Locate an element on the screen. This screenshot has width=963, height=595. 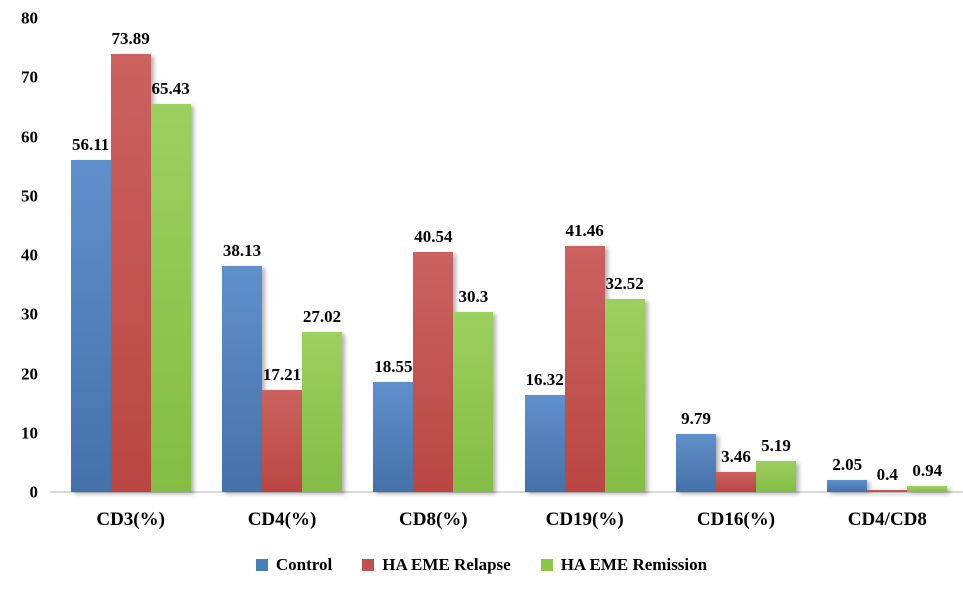
legend-item-control: Control is located at coordinates (294, 564).